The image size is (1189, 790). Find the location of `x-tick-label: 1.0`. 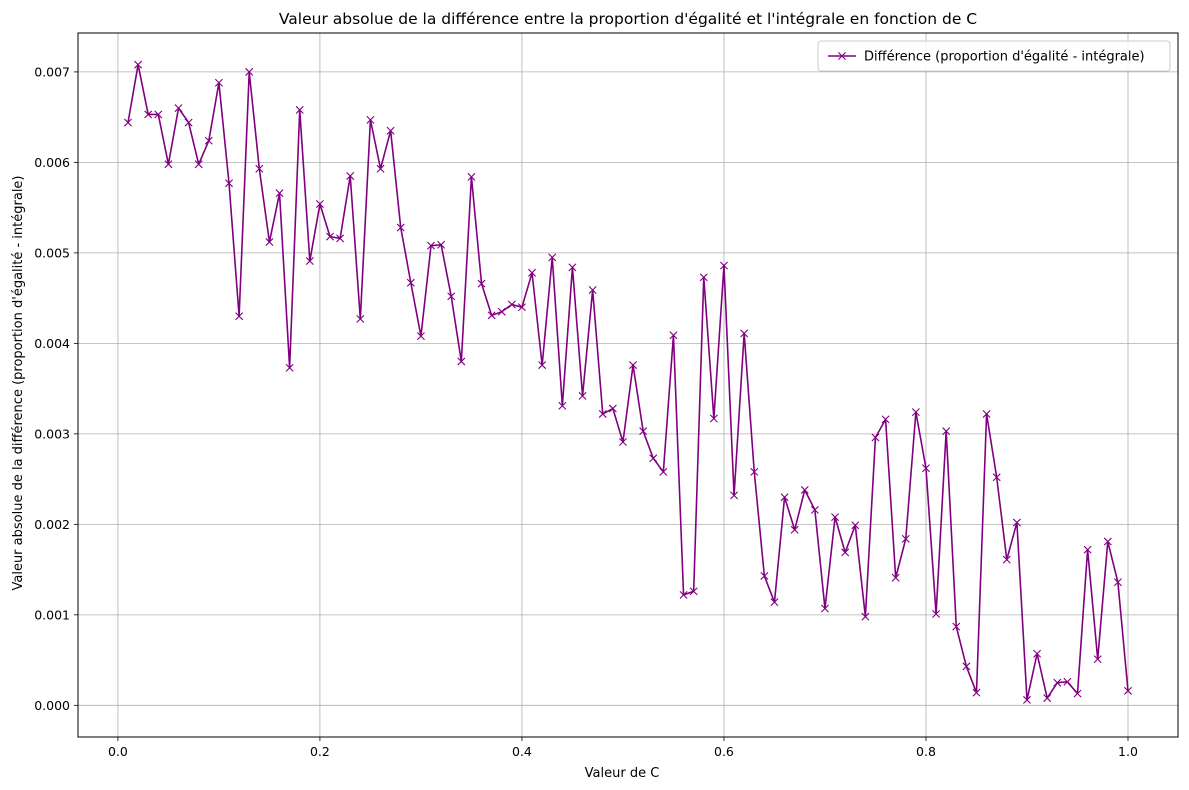

x-tick-label: 1.0 is located at coordinates (1128, 751).